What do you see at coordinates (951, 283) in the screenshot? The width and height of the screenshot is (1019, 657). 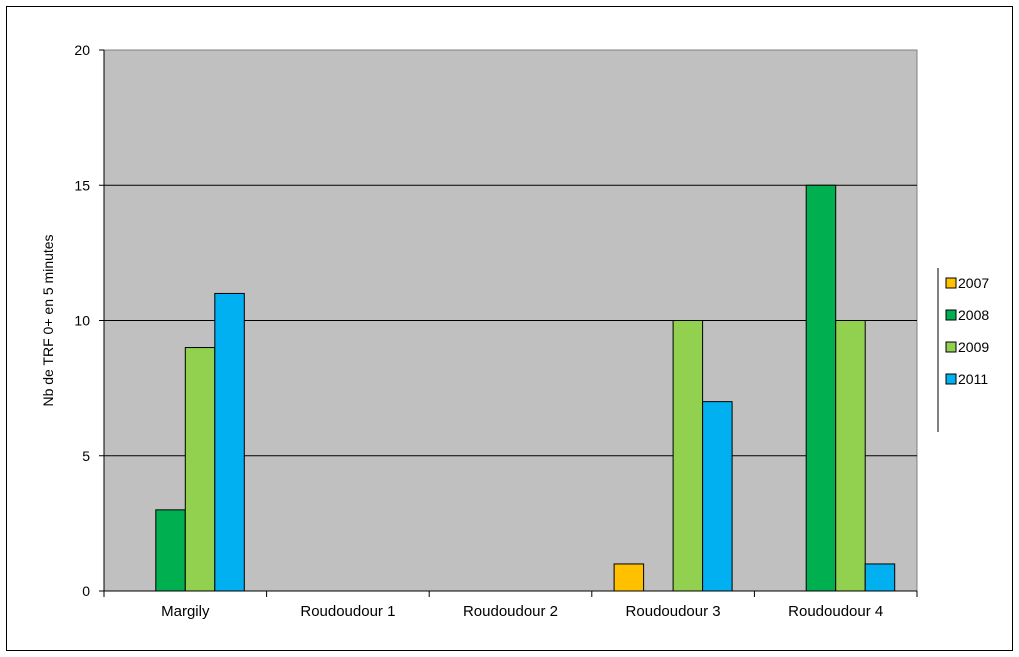 I see `legend-swatch-2007` at bounding box center [951, 283].